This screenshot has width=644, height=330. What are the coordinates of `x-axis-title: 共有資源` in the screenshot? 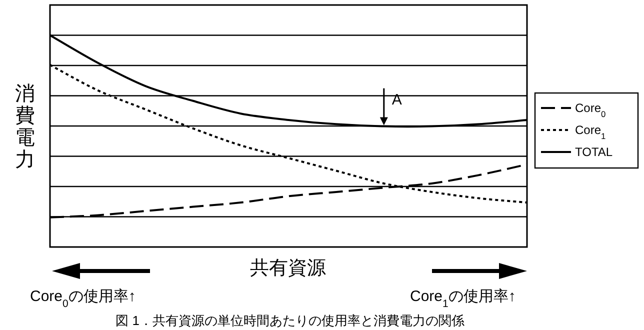 It's located at (288, 268).